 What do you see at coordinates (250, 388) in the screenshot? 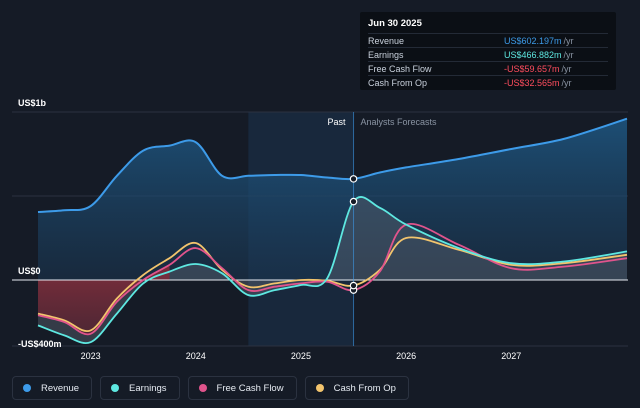
I see `legend-label: Free Cash Flow` at bounding box center [250, 388].